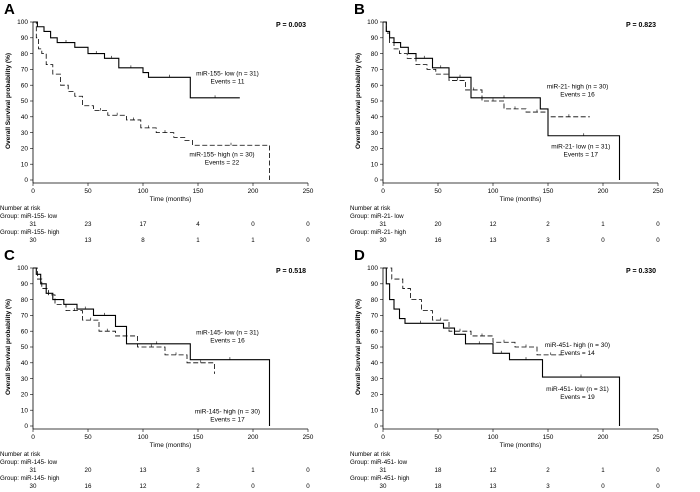 The height and width of the screenshot is (492, 700). I want to click on series-label: miR-21- low (n = 31), so click(580, 146).